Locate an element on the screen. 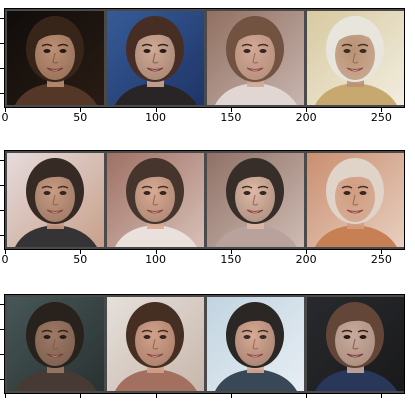 Image resolution: width=415 pixels, height=401 pixels. face-1-4-image is located at coordinates (355, 58).